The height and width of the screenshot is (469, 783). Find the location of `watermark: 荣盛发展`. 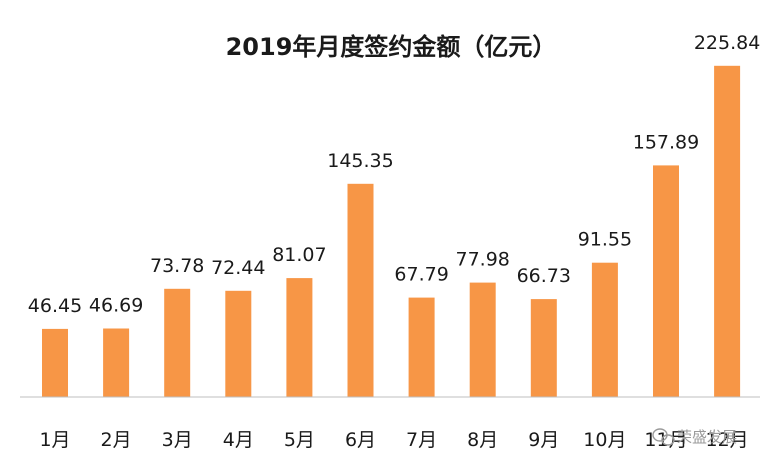

watermark: 荣盛发展 is located at coordinates (694, 437).